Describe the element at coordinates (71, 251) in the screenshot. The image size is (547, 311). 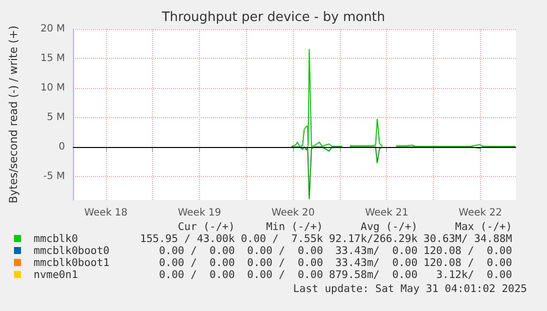
I see `legend-label: mmcblk0boot0` at that location.